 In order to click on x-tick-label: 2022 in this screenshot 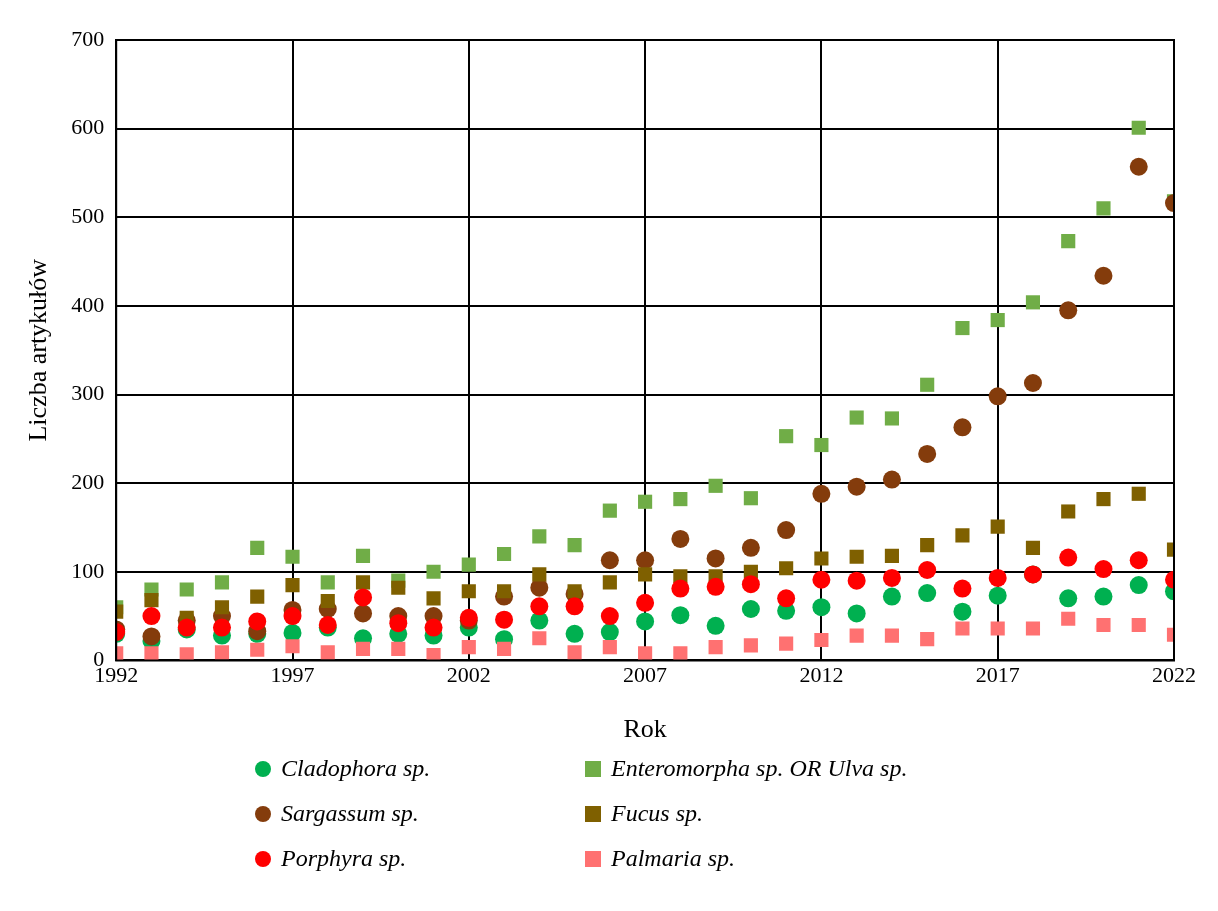, I will do `click(1174, 675)`.